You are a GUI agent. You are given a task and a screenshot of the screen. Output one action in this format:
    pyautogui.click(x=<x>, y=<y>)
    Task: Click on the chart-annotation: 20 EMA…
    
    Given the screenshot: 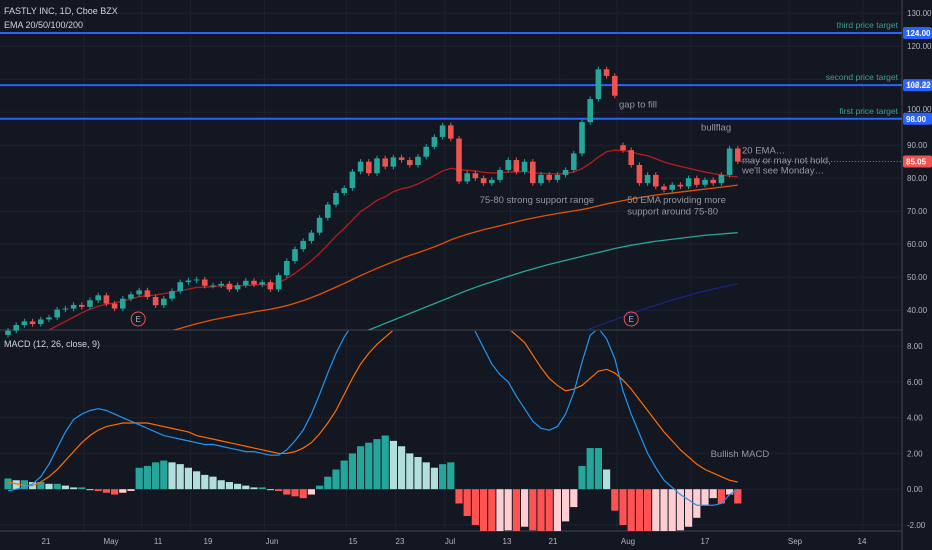 What is the action you would take?
    pyautogui.click(x=763, y=150)
    